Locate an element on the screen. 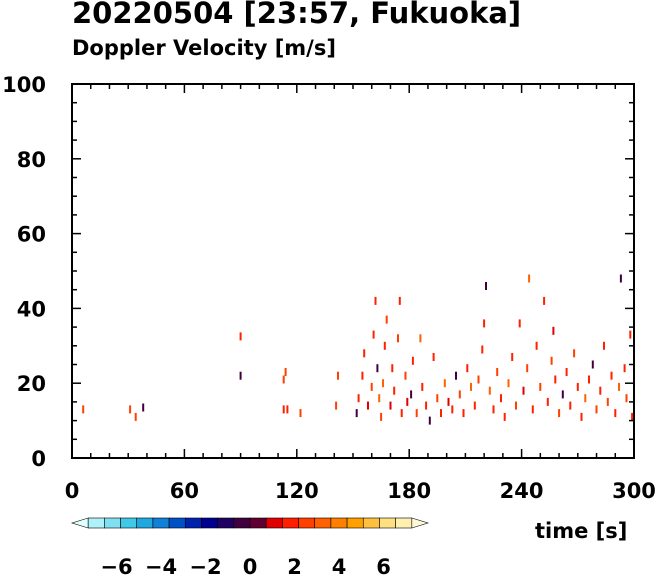 Image resolution: width=655 pixels, height=577 pixels. colorbar-tick-label: −4 is located at coordinates (161, 566).